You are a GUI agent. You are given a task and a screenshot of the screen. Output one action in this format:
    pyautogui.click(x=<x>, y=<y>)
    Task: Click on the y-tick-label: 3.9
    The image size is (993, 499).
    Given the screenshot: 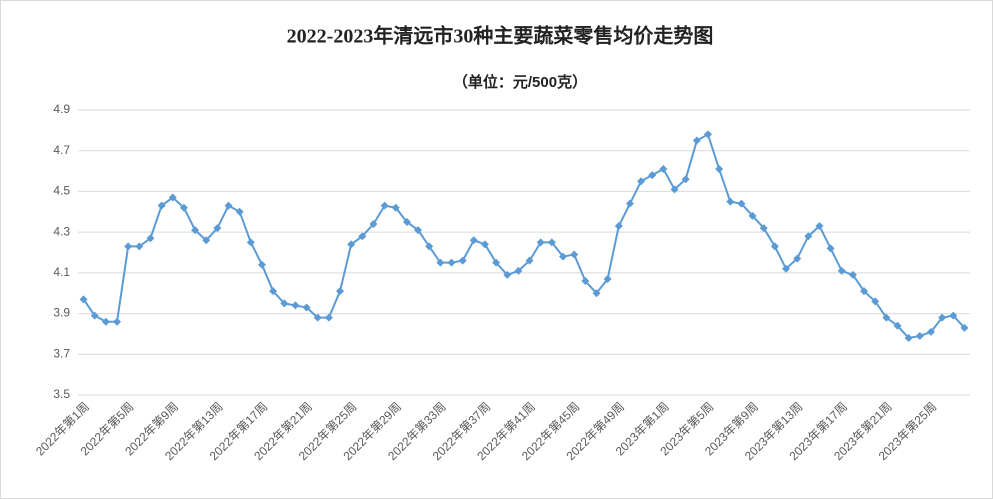 What is the action you would take?
    pyautogui.click(x=61, y=313)
    